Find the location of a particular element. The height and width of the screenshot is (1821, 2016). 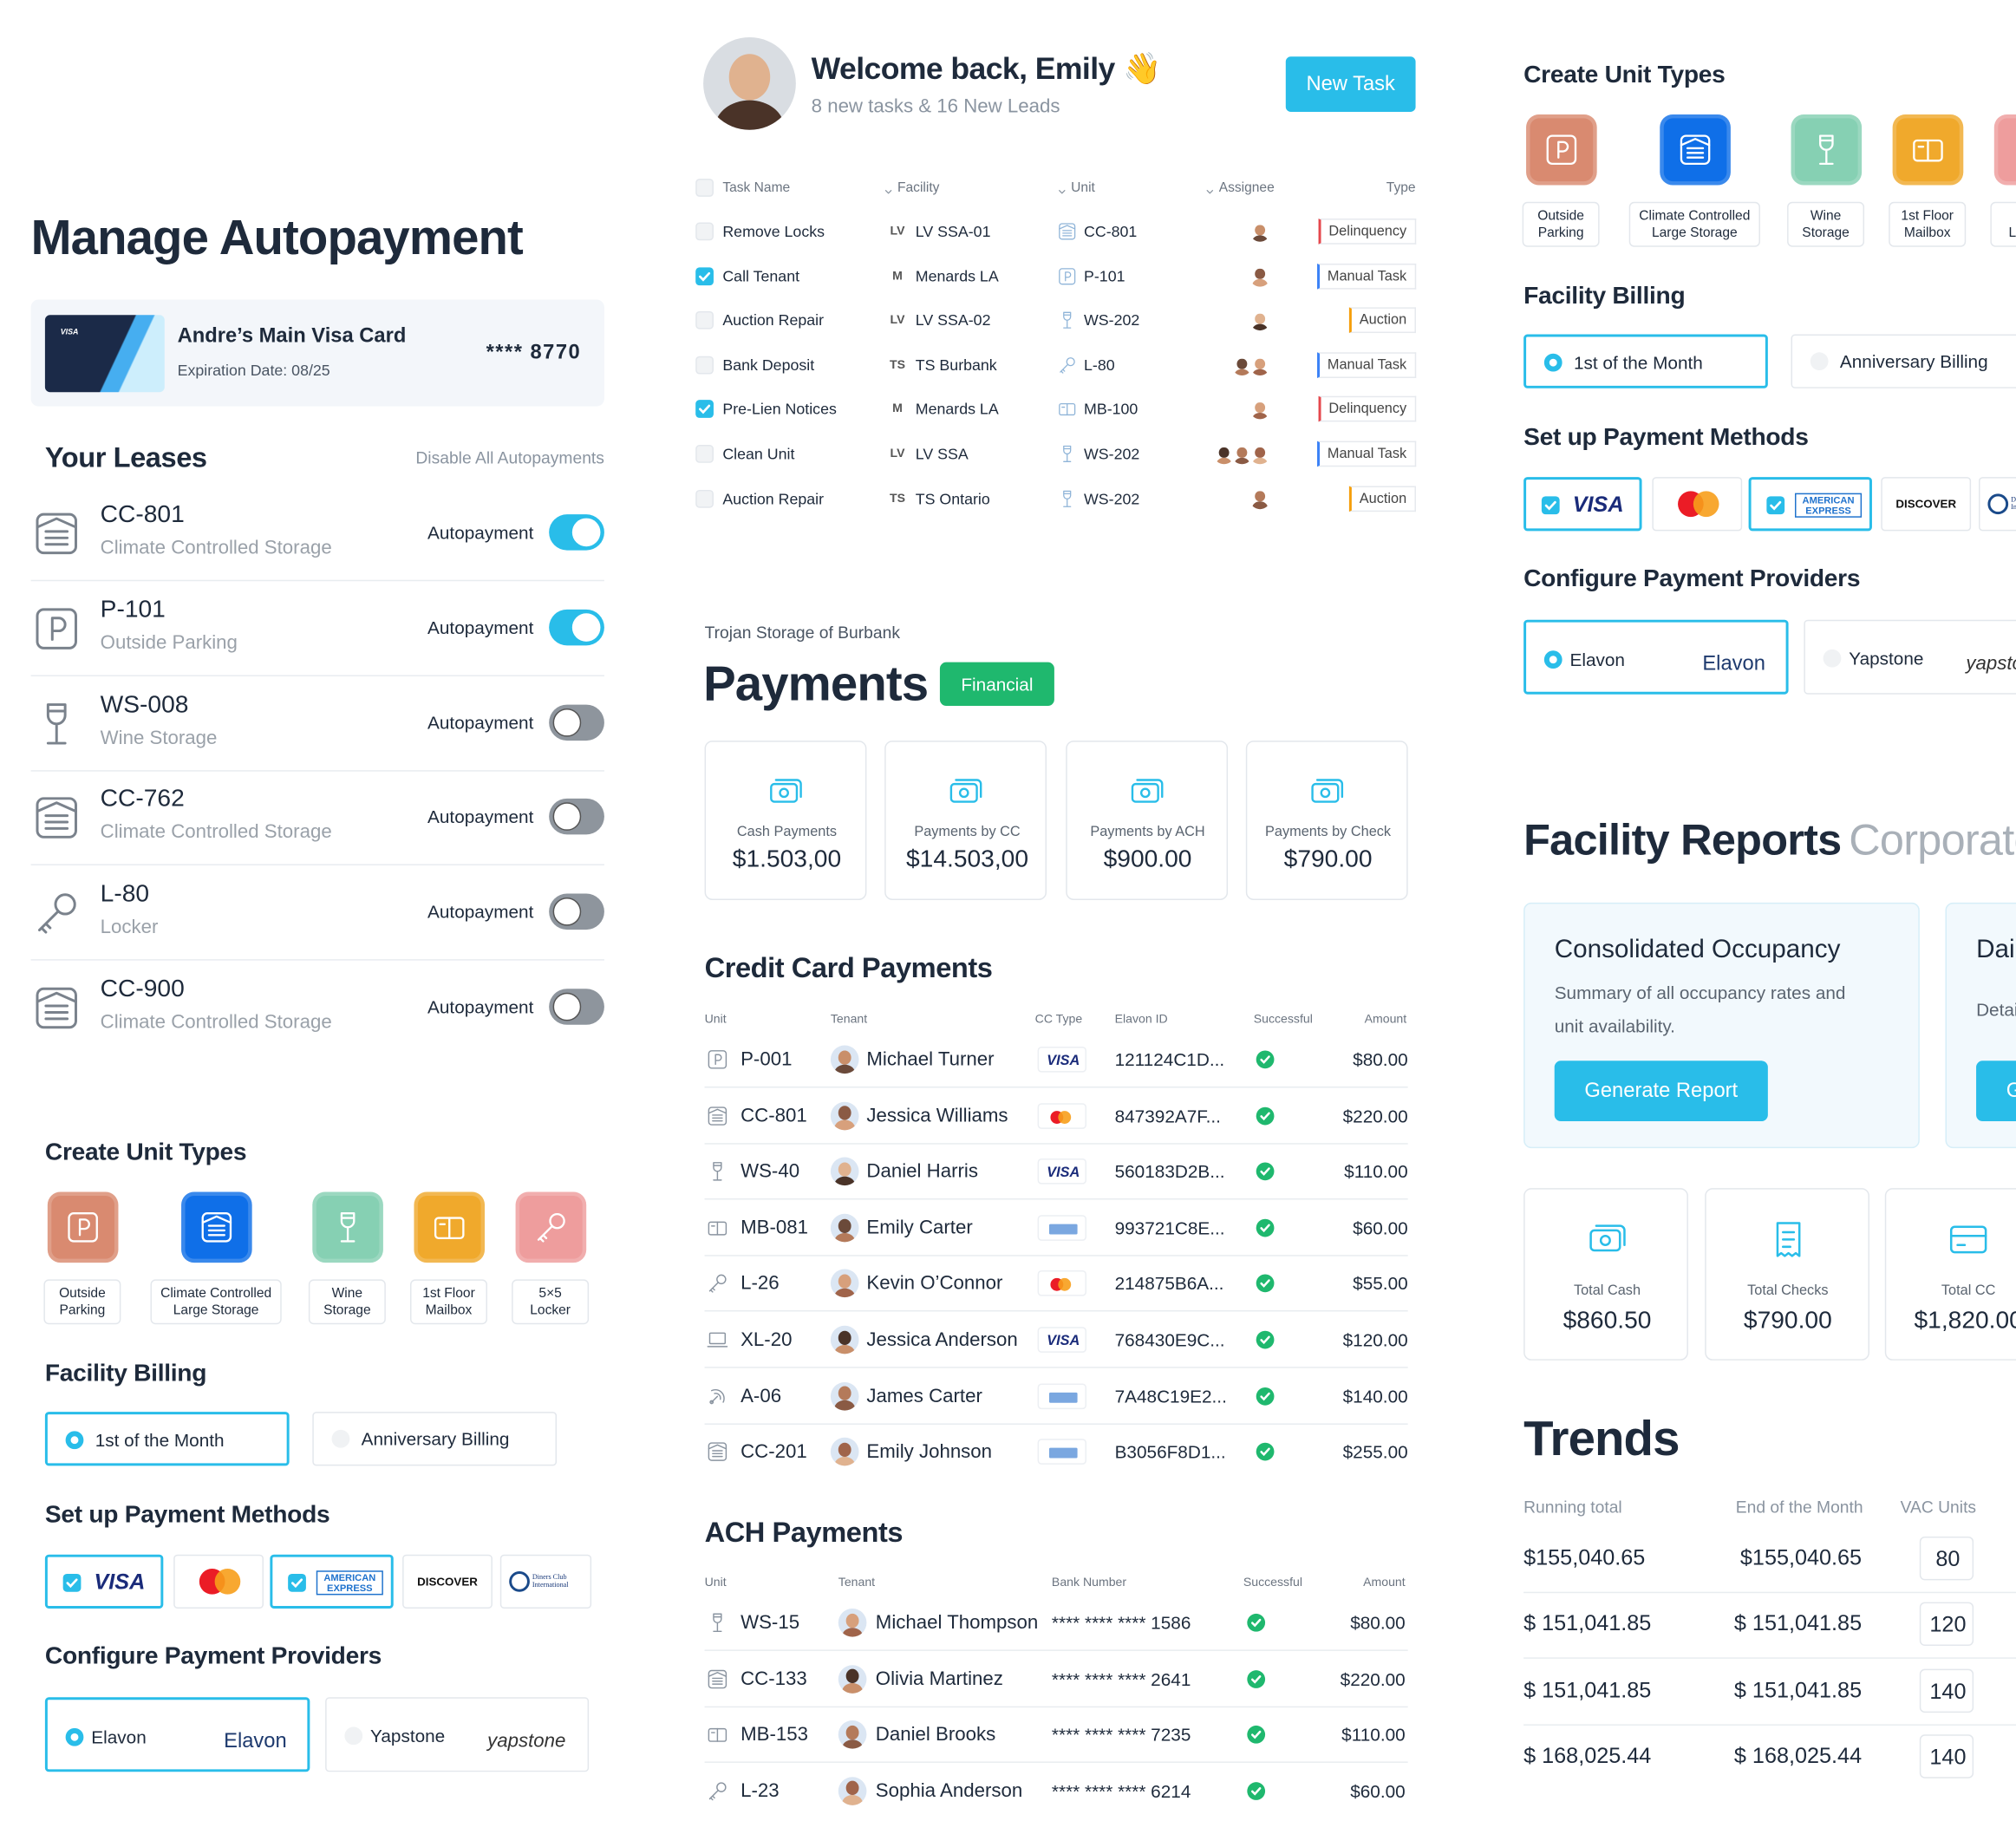

button-label: Generate Report is located at coordinates (1661, 1090).